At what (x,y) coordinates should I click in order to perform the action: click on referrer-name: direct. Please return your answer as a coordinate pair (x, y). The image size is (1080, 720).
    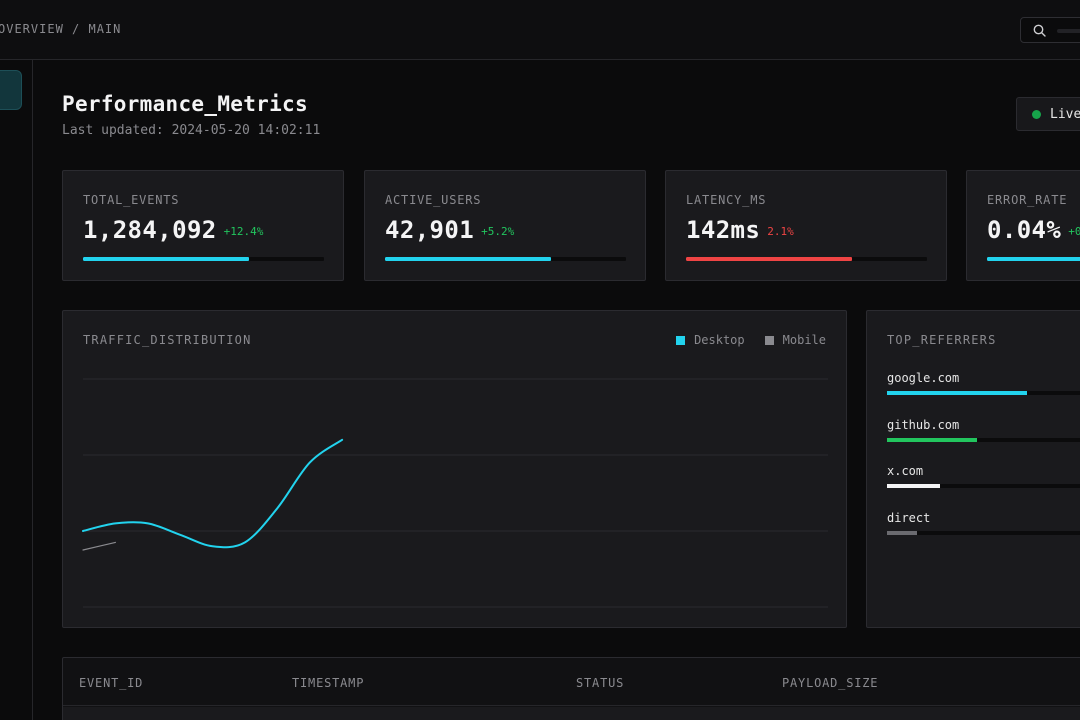
    Looking at the image, I should click on (909, 518).